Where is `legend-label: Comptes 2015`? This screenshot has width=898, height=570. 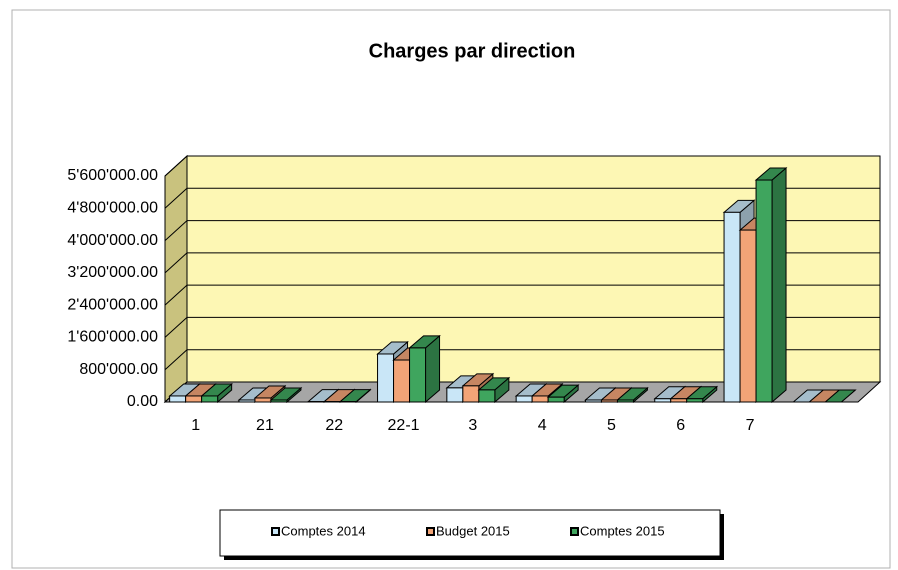
legend-label: Comptes 2015 is located at coordinates (622, 530).